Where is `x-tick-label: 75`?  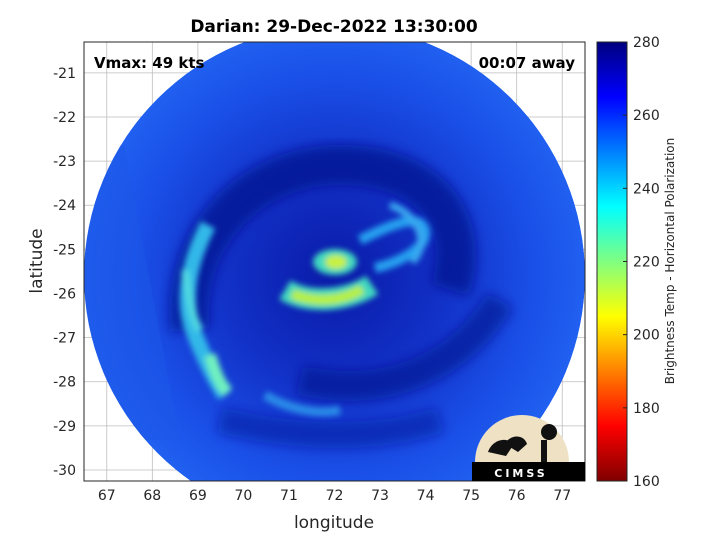 x-tick-label: 75 is located at coordinates (471, 496).